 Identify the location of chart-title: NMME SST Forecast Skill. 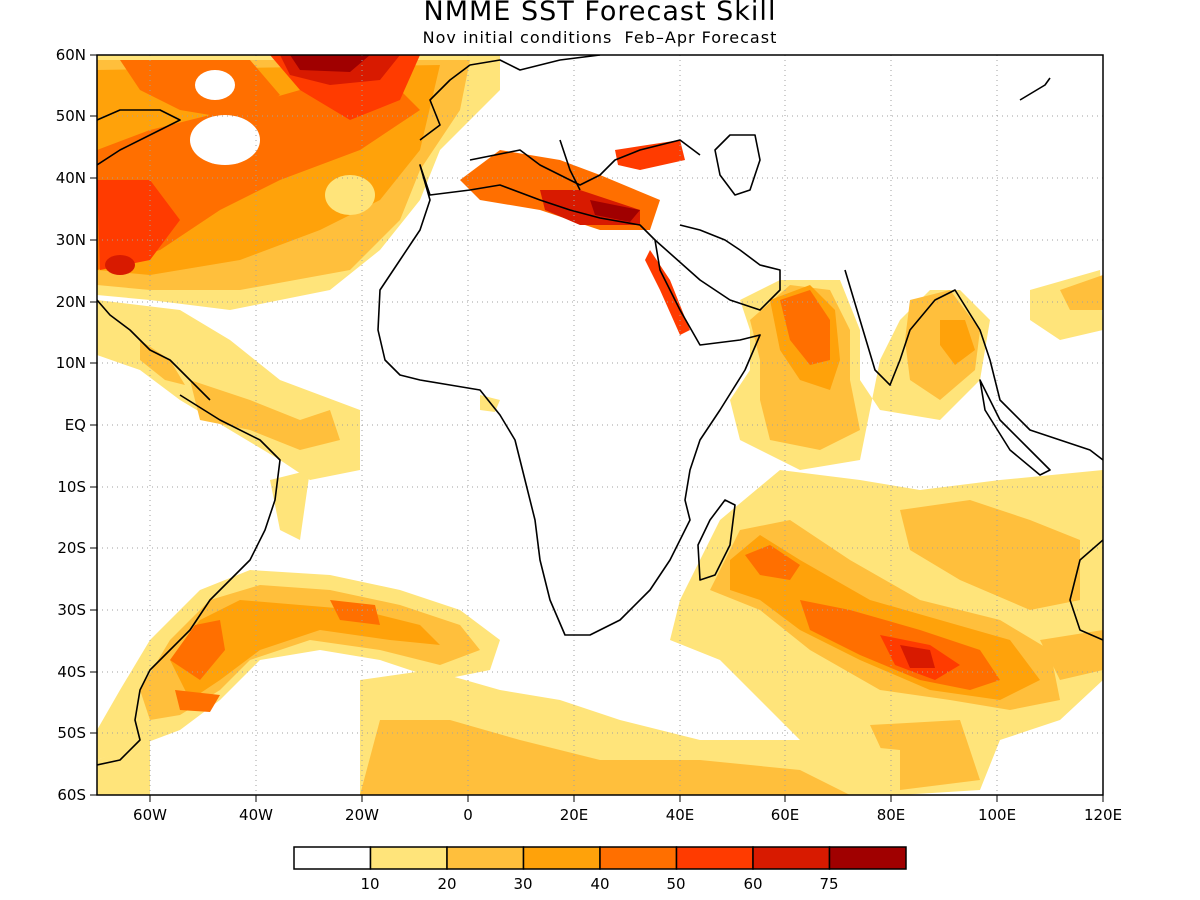
(600, 13).